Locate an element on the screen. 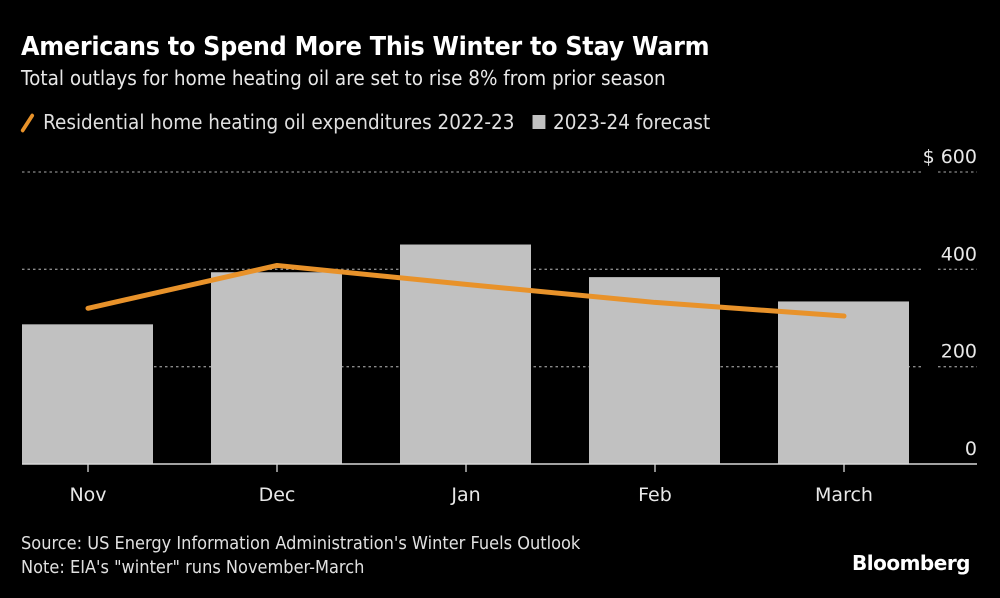 Image resolution: width=1000 pixels, height=598 pixels. bar-dec is located at coordinates (276, 368).